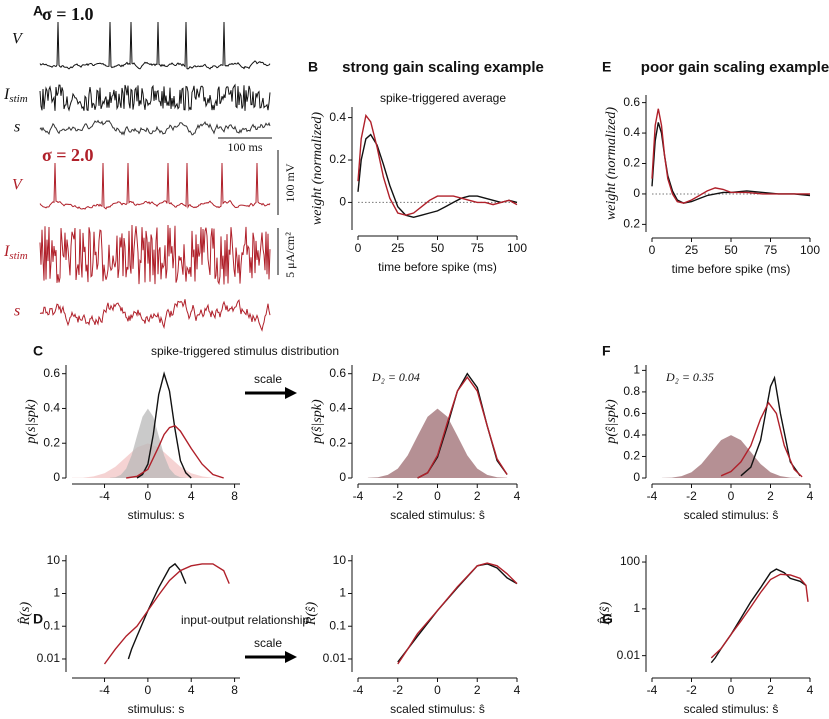 The image size is (829, 719). What do you see at coordinates (245, 620) in the screenshot?
I see `chart-title: input-output relationship` at bounding box center [245, 620].